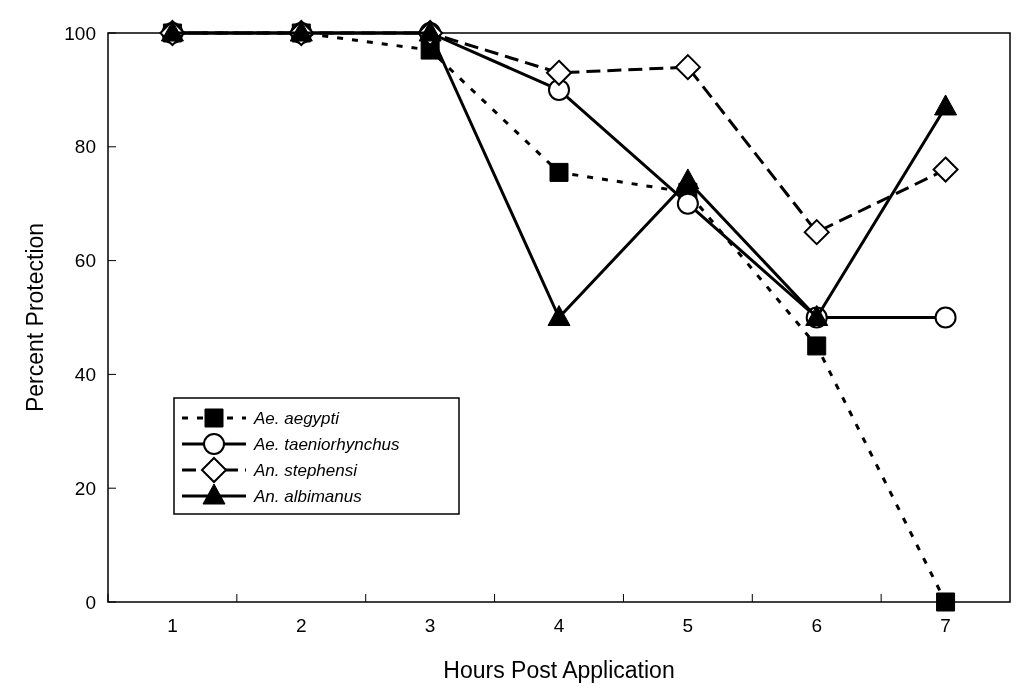 This screenshot has height=700, width=1022. What do you see at coordinates (559, 625) in the screenshot?
I see `x-tick-label: 4` at bounding box center [559, 625].